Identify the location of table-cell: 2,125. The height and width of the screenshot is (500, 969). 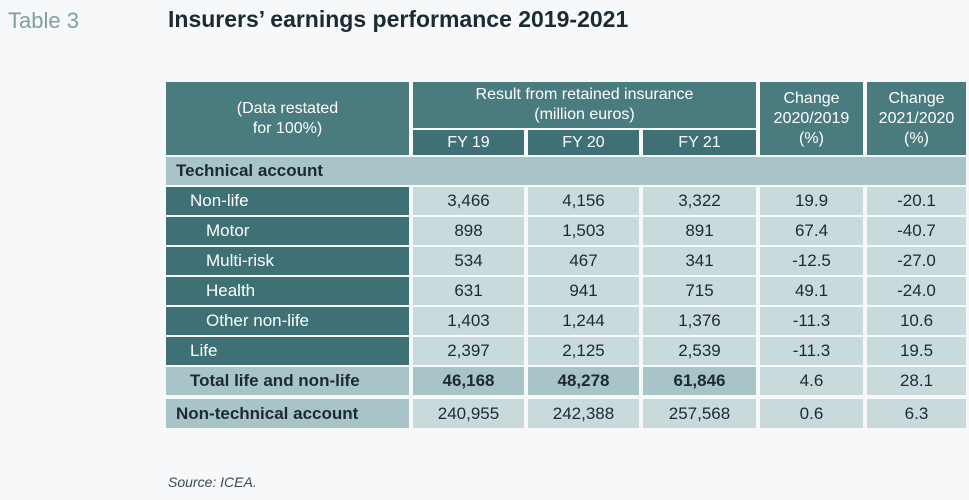
(583, 350).